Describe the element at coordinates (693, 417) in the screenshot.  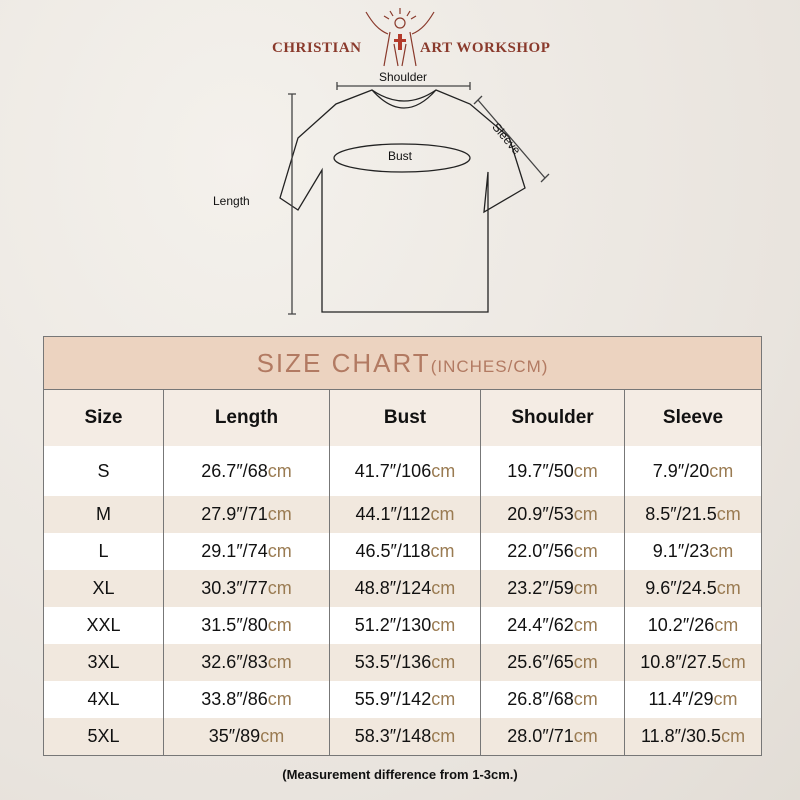
I see `header-sleeve: Sleeve` at that location.